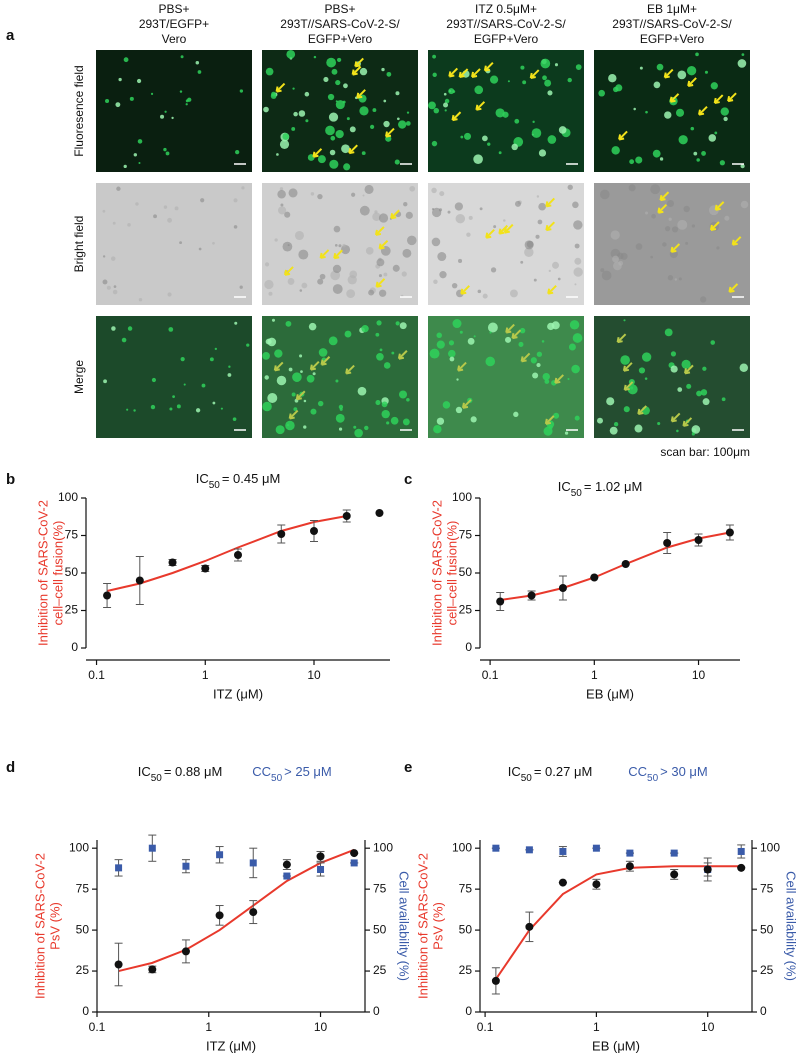 The width and height of the screenshot is (800, 1059). Describe the element at coordinates (144, 771) in the screenshot. I see `title-part: IC` at that location.